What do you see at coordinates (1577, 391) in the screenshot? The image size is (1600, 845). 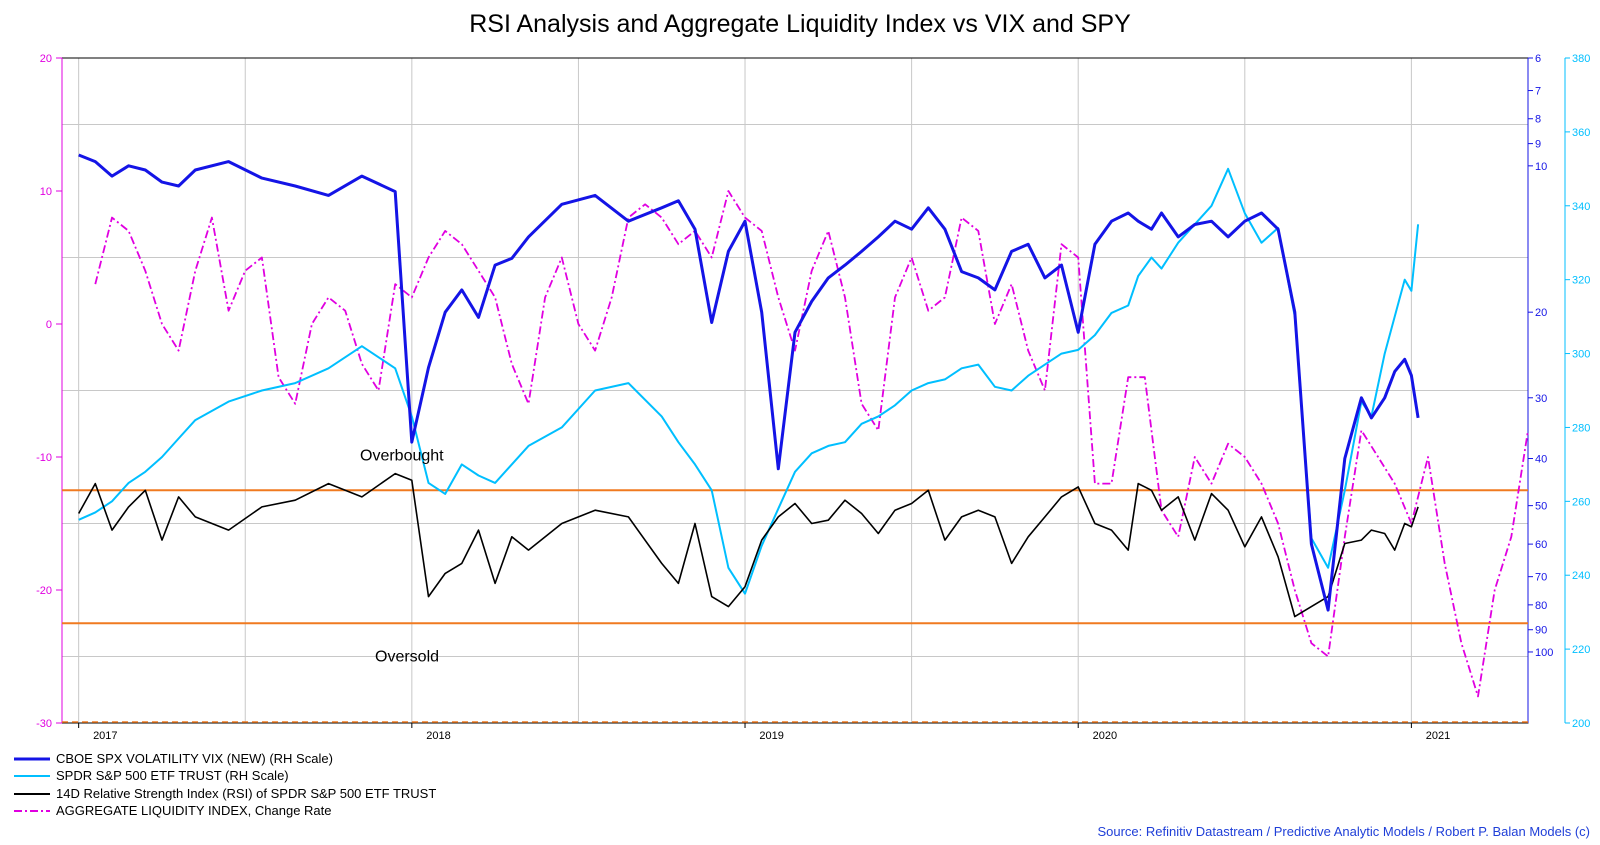 I see `spy-axis: 200 220 240 260 280 300 320 340 360 380` at bounding box center [1577, 391].